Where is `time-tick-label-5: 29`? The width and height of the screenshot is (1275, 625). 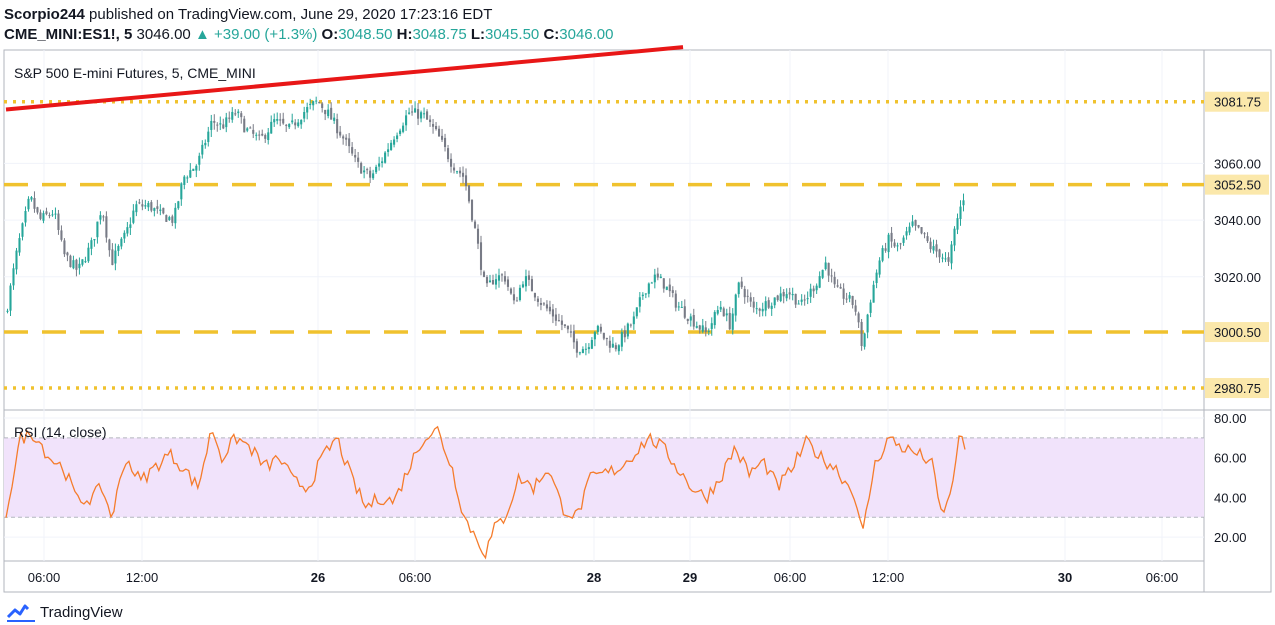 time-tick-label-5: 29 is located at coordinates (690, 577).